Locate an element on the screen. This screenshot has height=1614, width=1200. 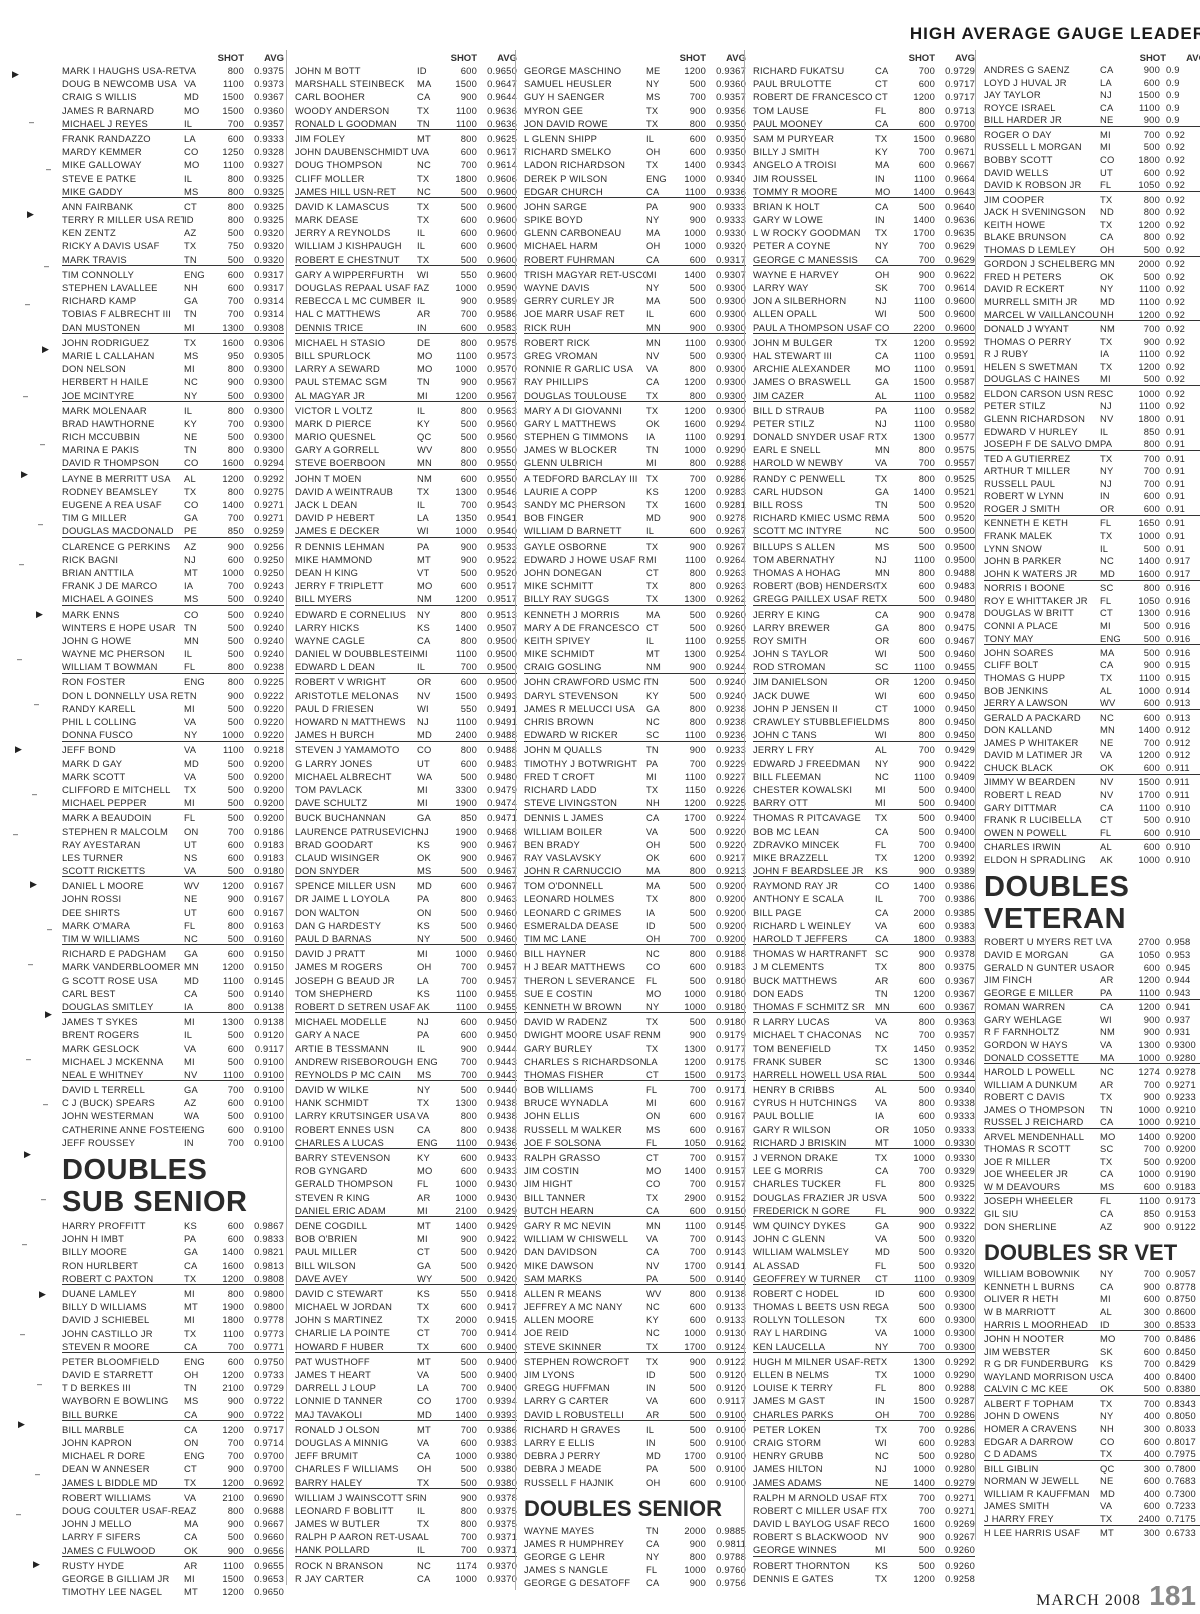
shooter-state: MI is located at coordinates (422, 395).